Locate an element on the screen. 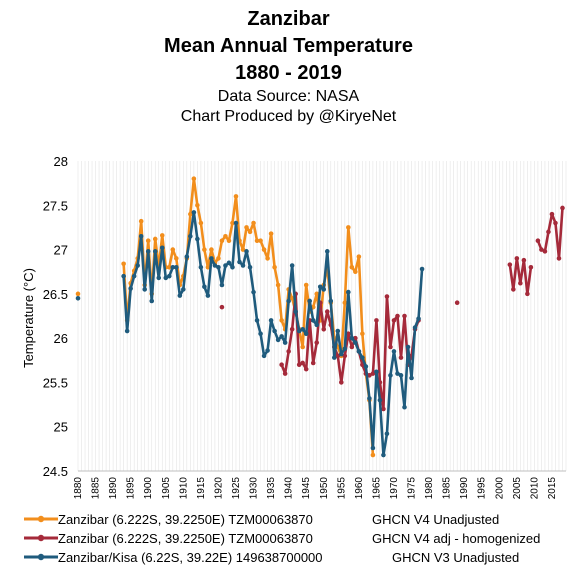 This screenshot has width=577, height=577. x-tick-label: 1925 is located at coordinates (236, 488).